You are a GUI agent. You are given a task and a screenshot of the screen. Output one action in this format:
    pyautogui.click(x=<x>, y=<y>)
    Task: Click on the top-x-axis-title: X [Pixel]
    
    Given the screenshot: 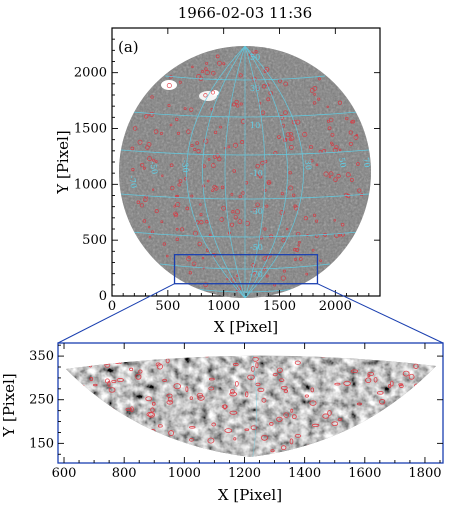 What is the action you would take?
    pyautogui.click(x=246, y=327)
    